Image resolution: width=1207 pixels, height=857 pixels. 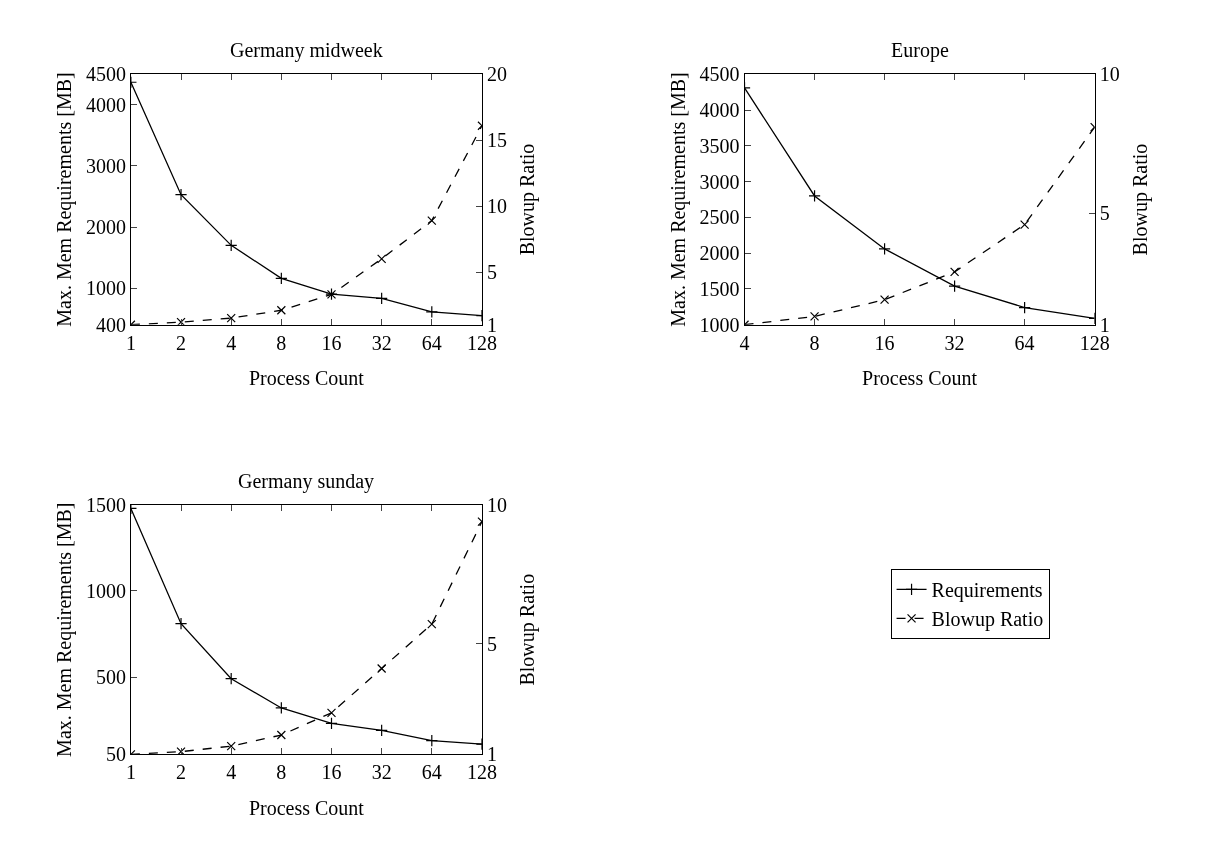 I want to click on chart-title: Germany midweek, so click(x=306, y=50).